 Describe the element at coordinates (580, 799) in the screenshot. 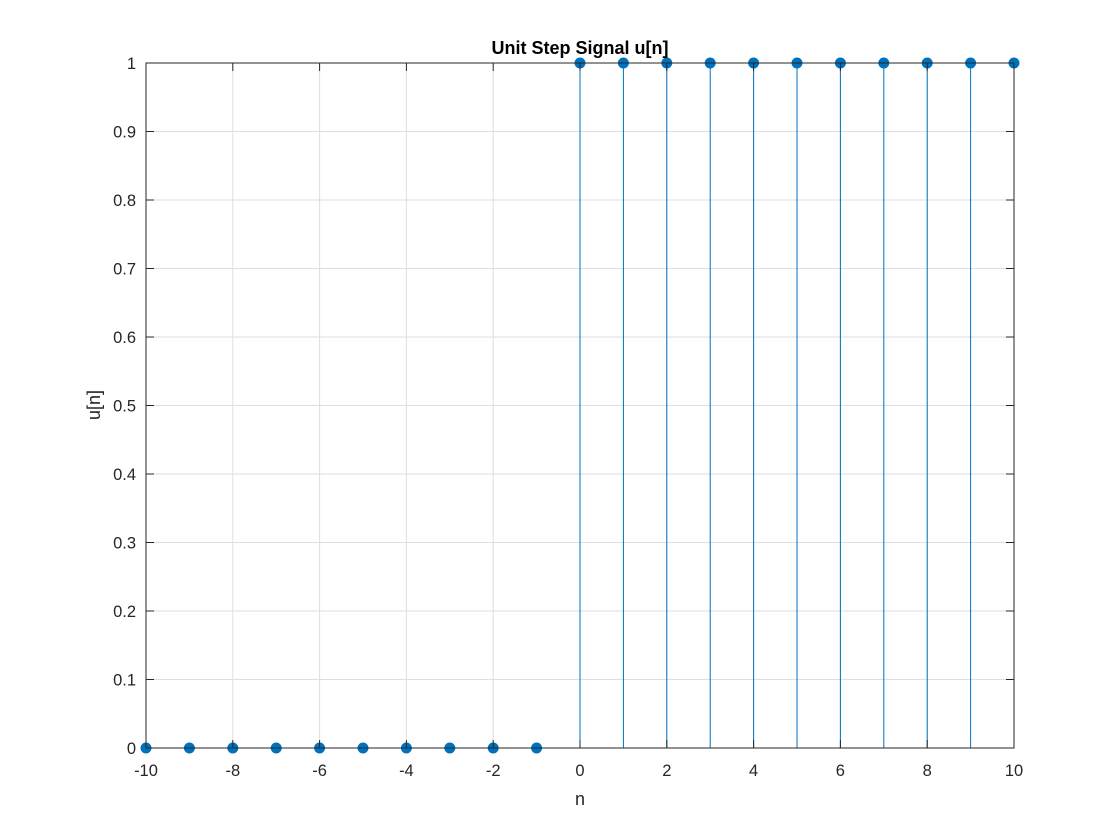

I see `x-axis-label: n` at that location.